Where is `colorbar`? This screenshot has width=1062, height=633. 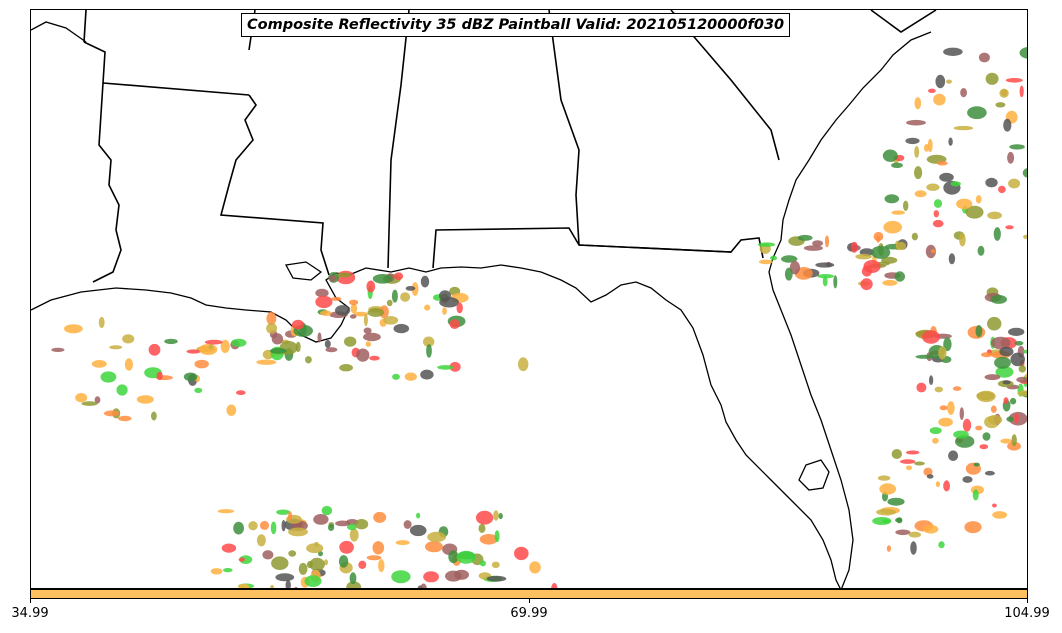
colorbar is located at coordinates (529, 594).